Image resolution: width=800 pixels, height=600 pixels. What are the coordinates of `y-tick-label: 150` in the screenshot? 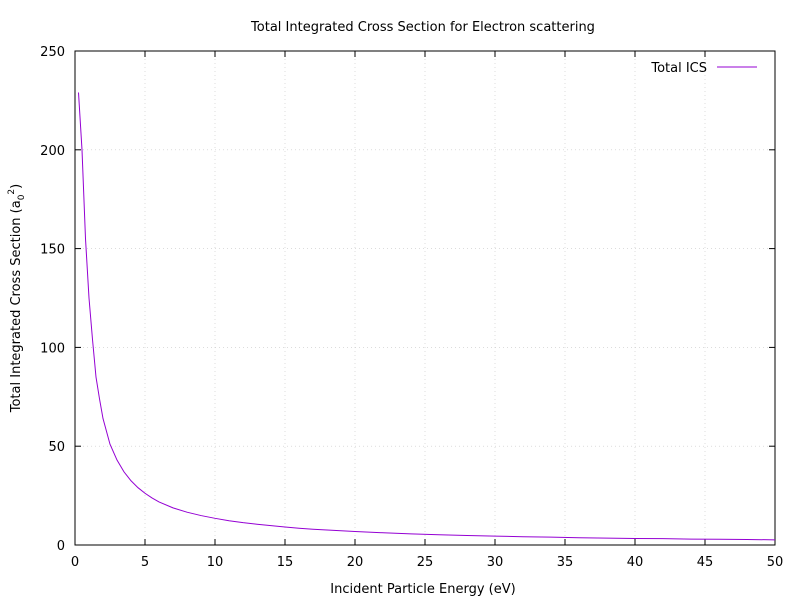 It's located at (52, 250).